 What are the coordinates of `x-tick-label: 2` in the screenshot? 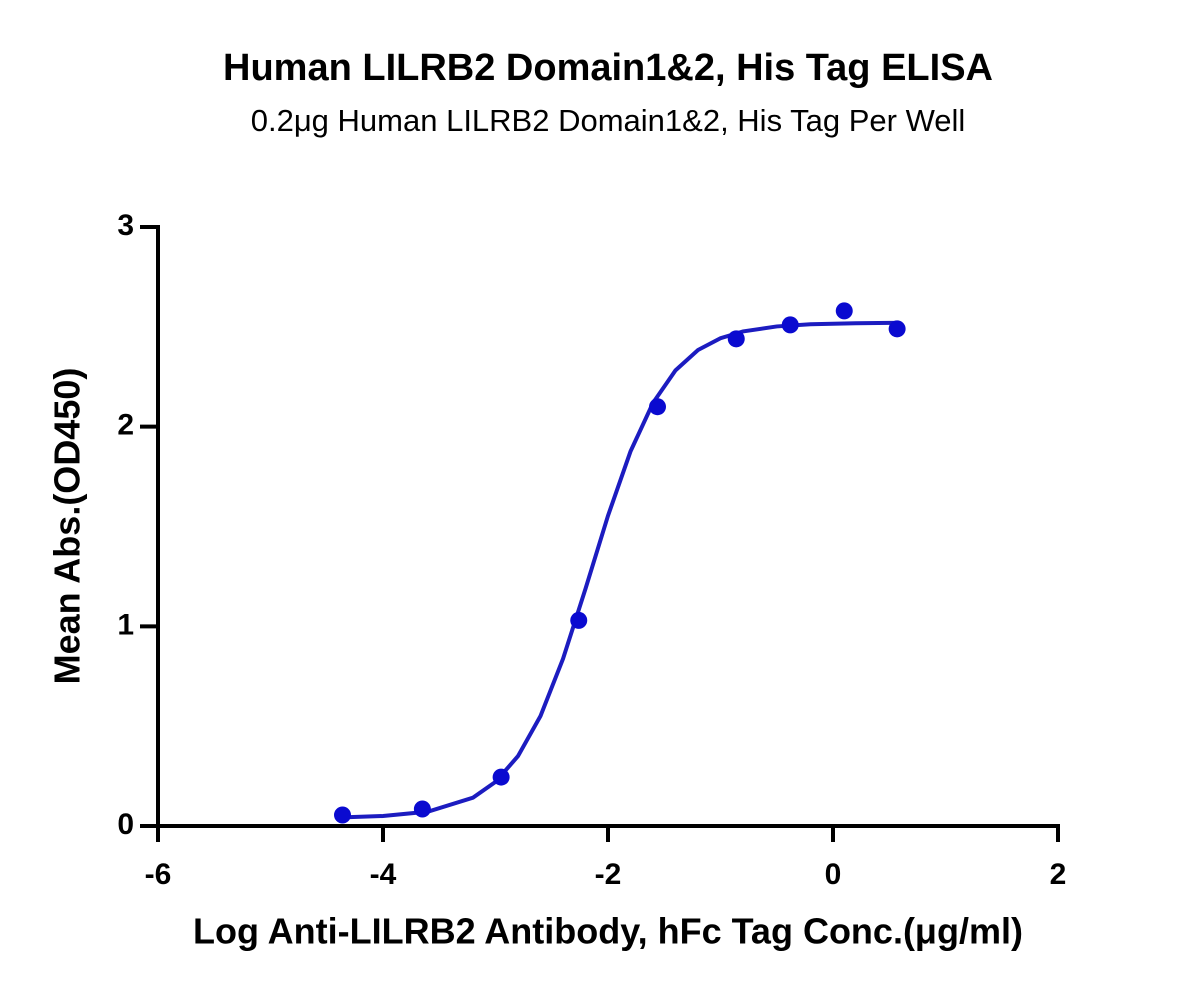 It's located at (1058, 874).